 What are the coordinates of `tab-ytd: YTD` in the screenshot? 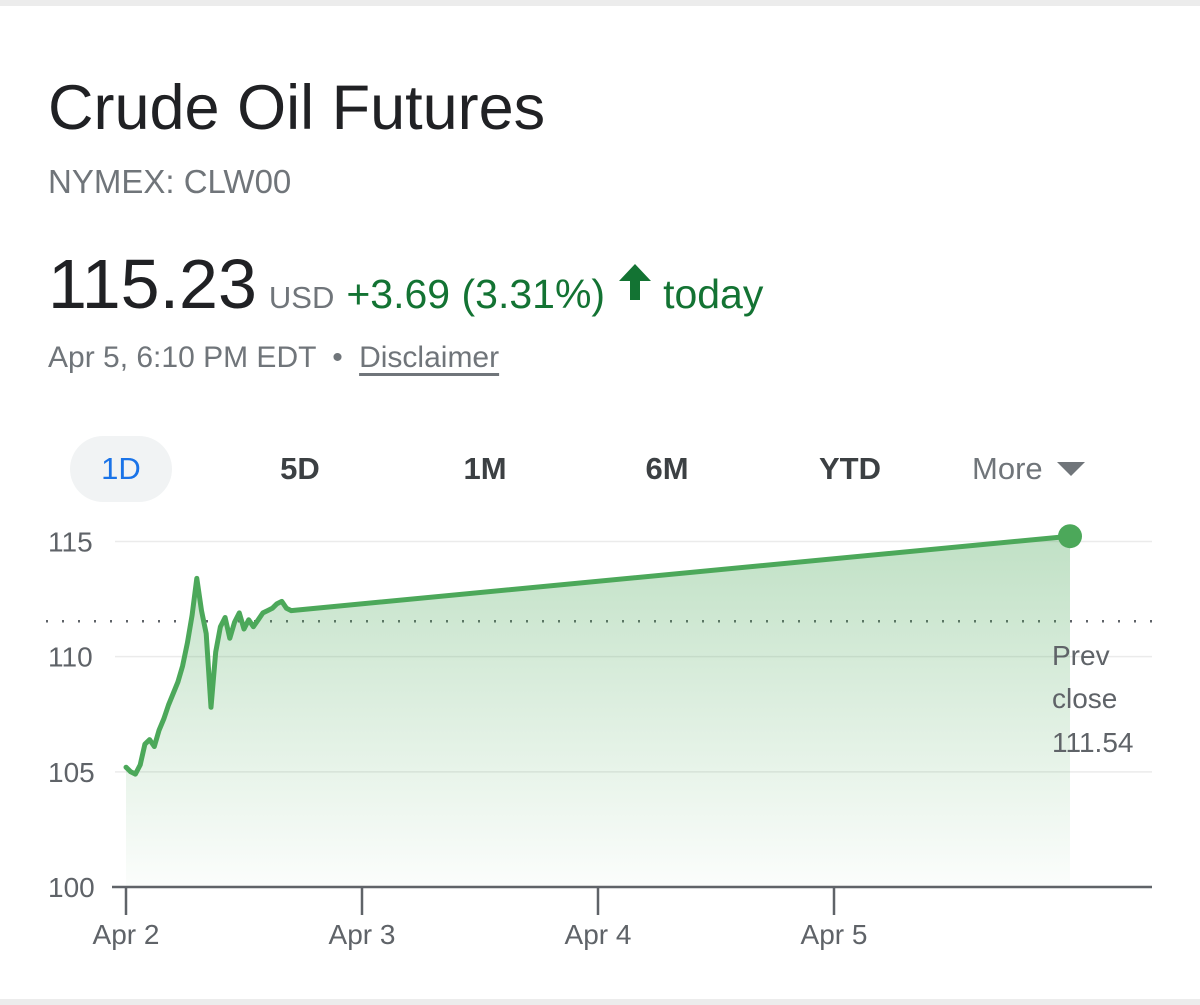 It's located at (850, 468).